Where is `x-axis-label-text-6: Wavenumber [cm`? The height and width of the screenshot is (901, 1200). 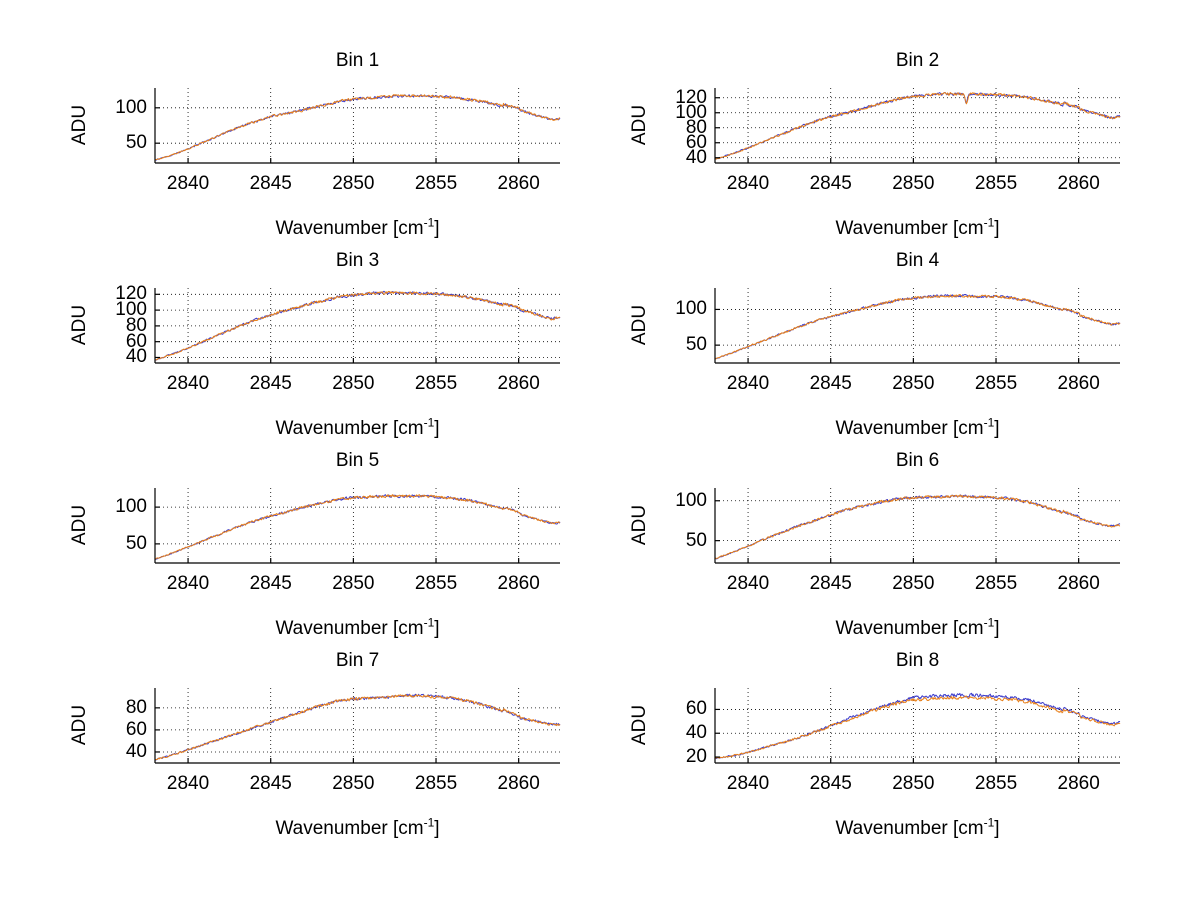
x-axis-label-text-6: Wavenumber [cm is located at coordinates (909, 628).